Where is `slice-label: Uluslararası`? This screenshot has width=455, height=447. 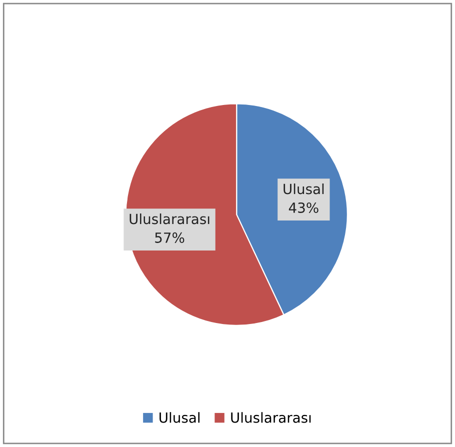 slice-label: Uluslararası is located at coordinates (170, 218).